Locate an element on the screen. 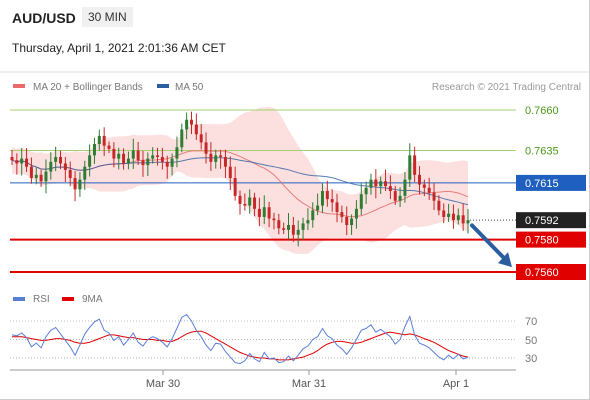 The width and height of the screenshot is (590, 400). price-overlay-layer: 0.7592 is located at coordinates (528, 240).